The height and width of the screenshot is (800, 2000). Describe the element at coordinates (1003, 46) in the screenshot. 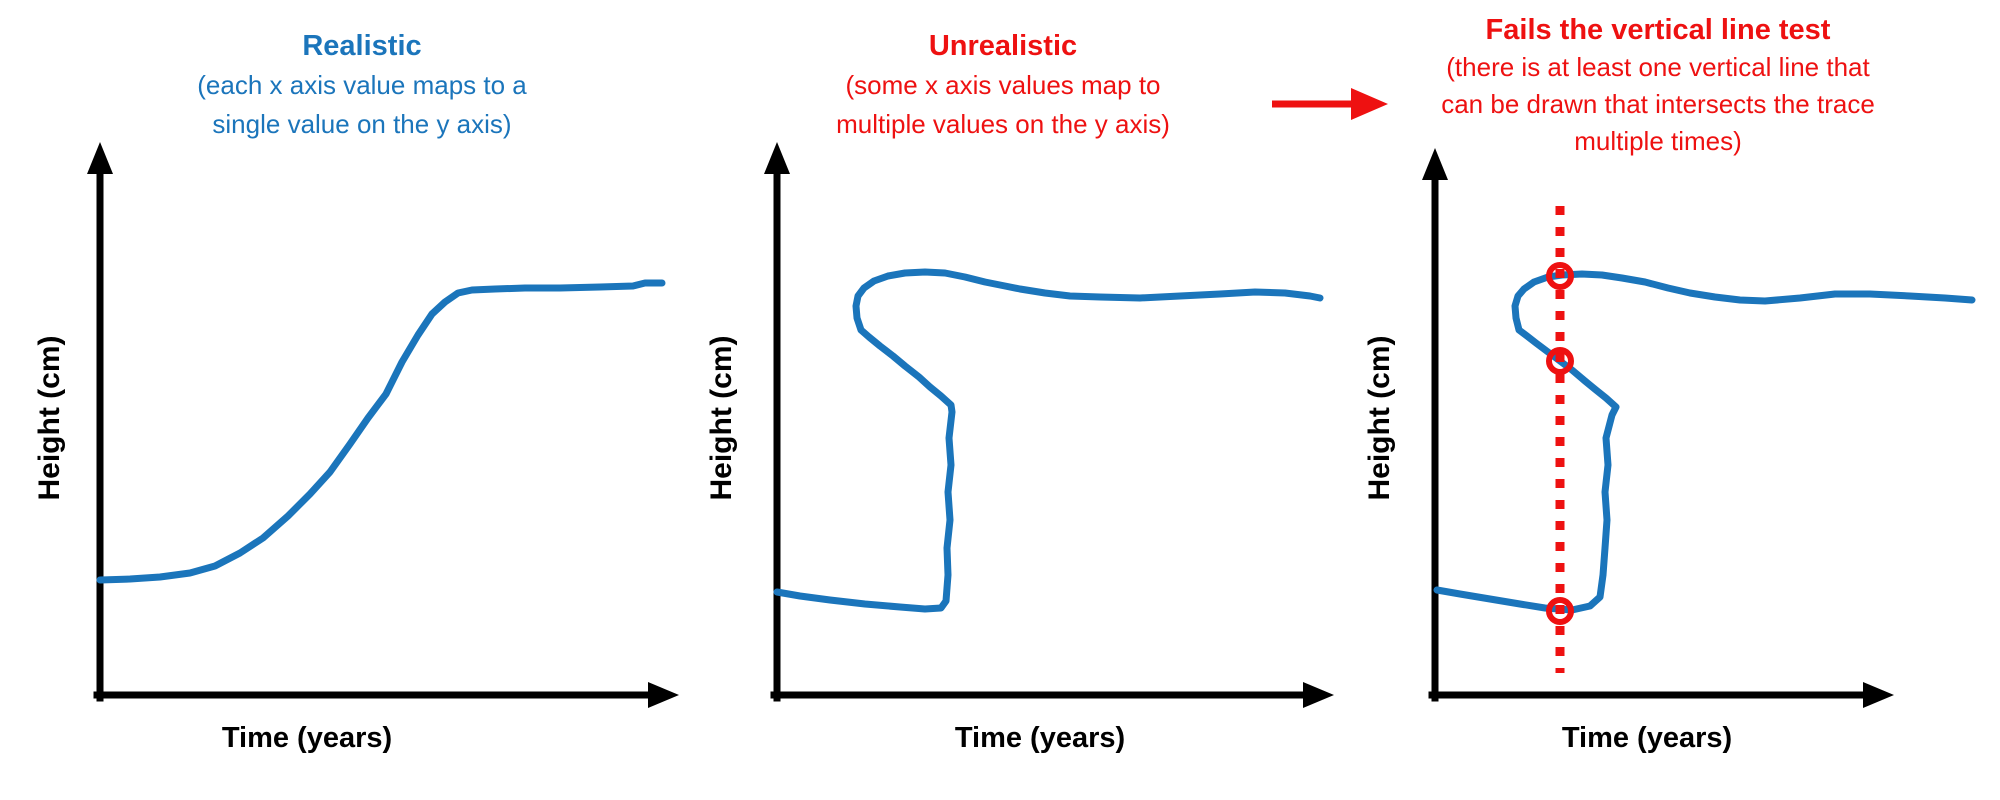

I see `title-text: Unrealistic` at that location.